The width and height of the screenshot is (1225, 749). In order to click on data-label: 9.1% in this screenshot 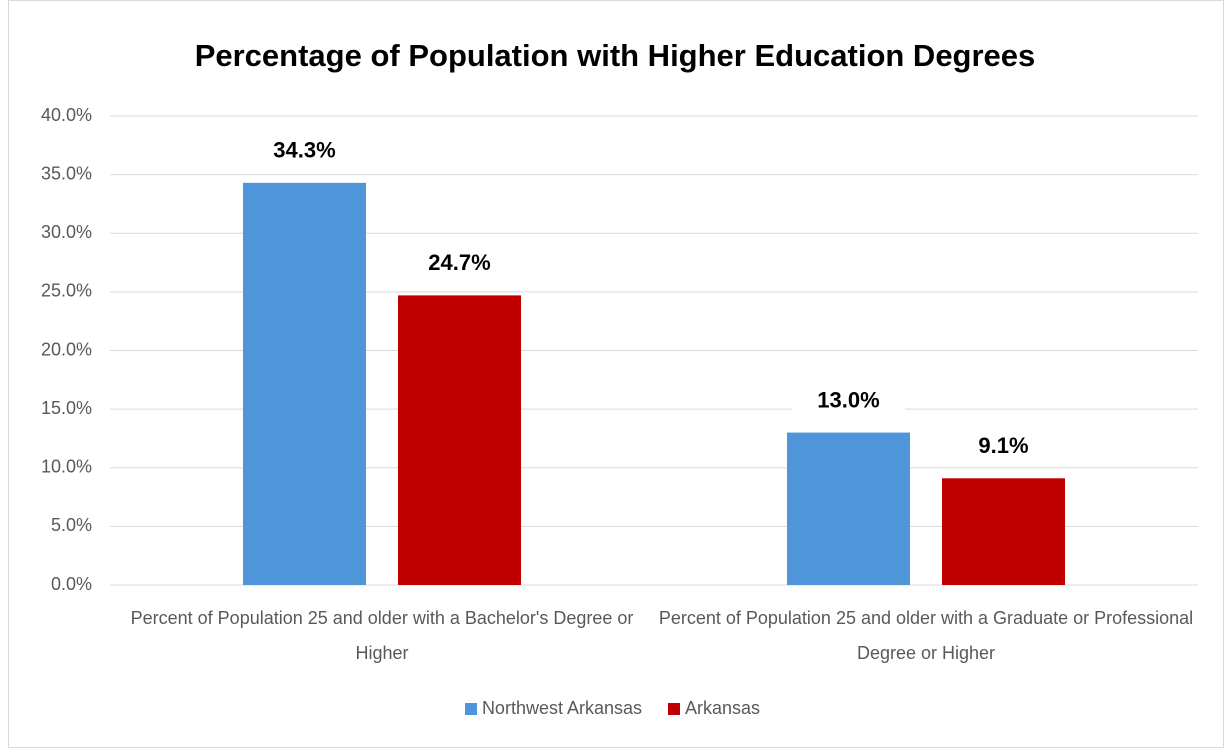, I will do `click(1003, 445)`.